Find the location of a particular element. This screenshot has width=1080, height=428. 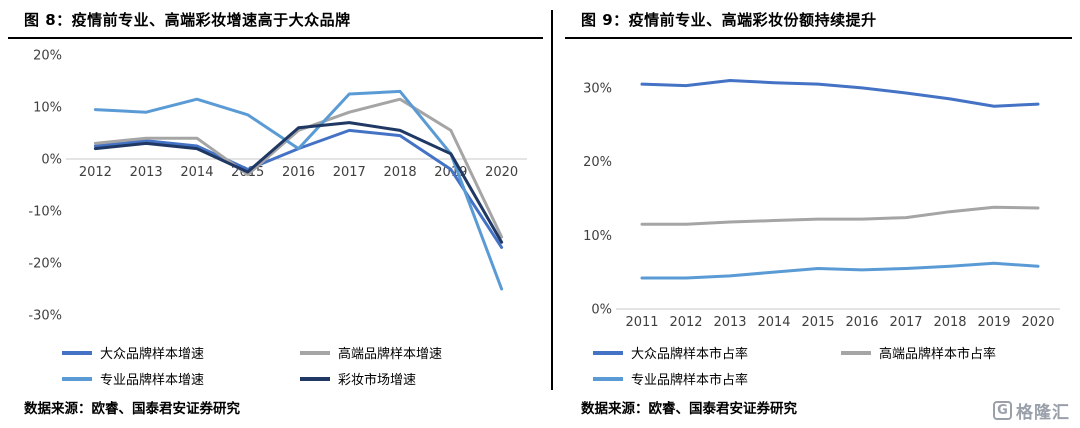

svg-text: 2015 is located at coordinates (817, 322).